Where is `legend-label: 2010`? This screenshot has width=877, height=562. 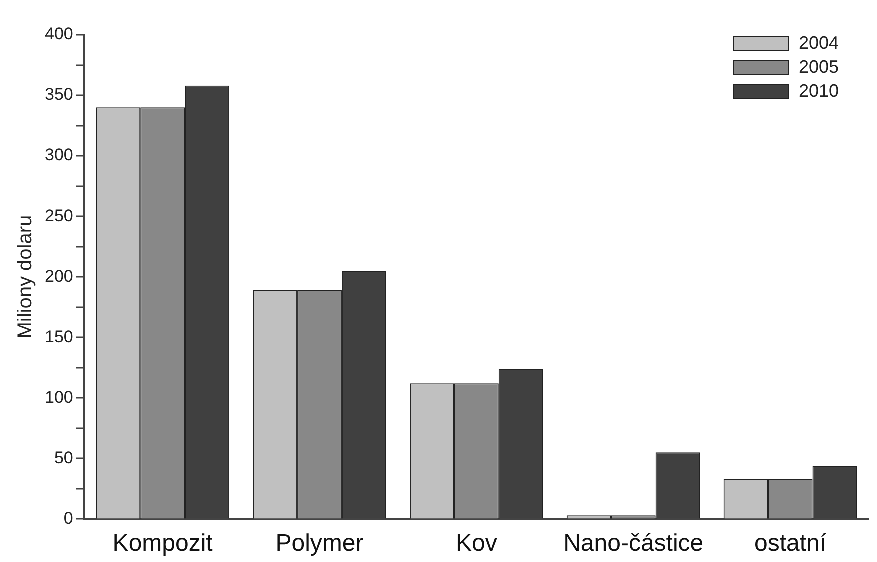
legend-label: 2010 is located at coordinates (819, 90).